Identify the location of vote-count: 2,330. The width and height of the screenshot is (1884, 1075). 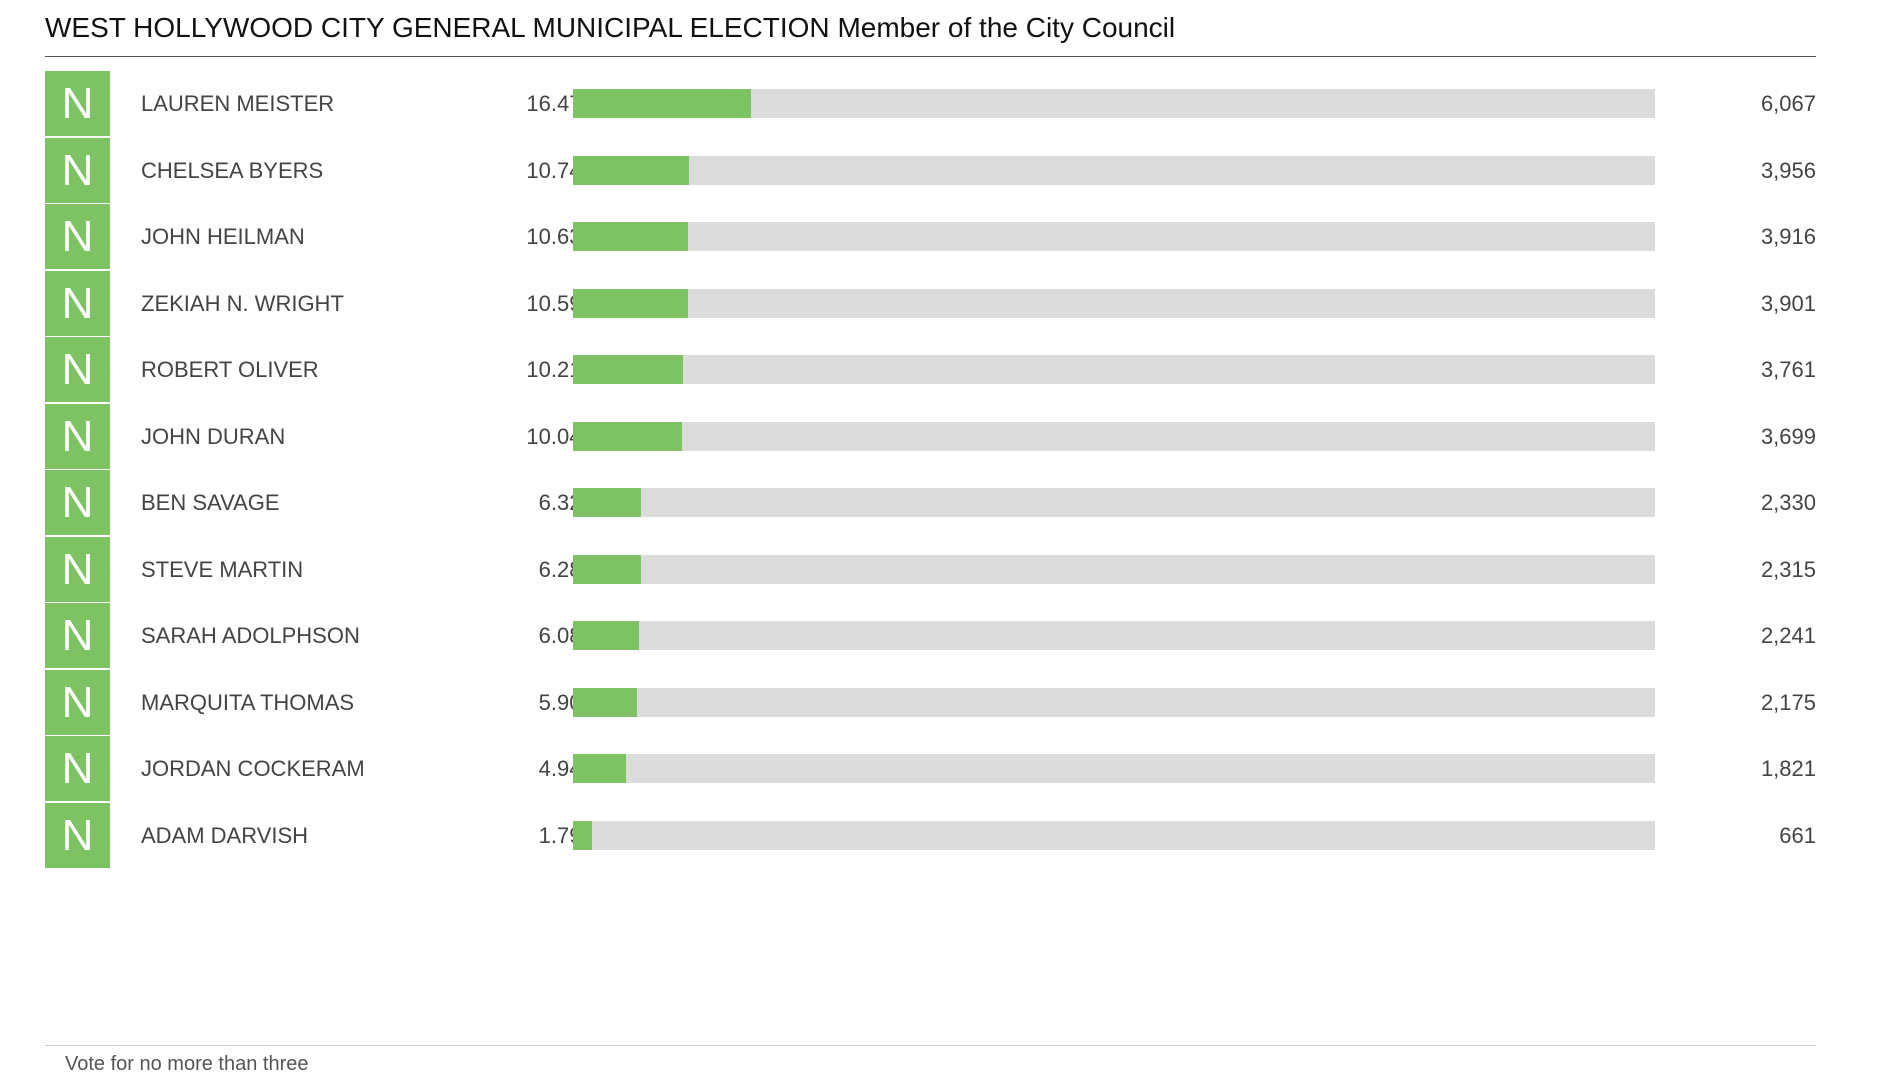
(1788, 502).